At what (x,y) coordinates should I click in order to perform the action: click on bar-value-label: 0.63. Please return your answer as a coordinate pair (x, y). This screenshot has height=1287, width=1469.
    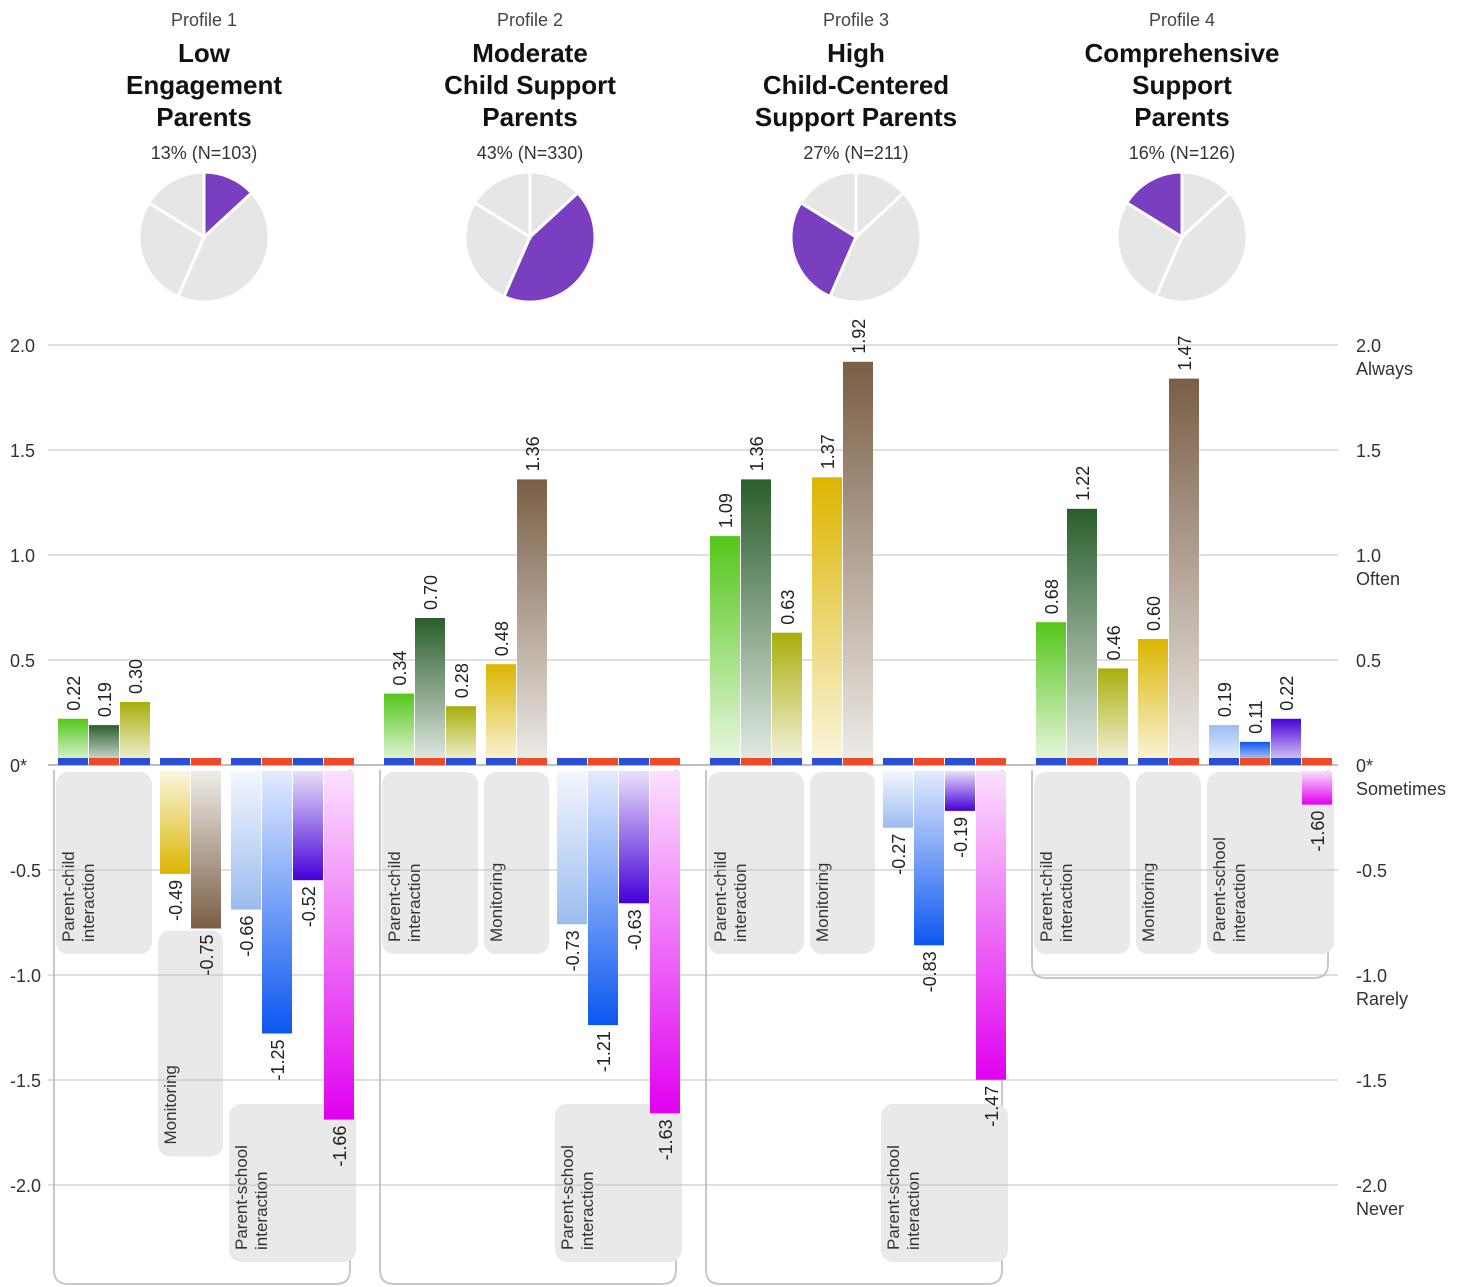
    Looking at the image, I should click on (788, 607).